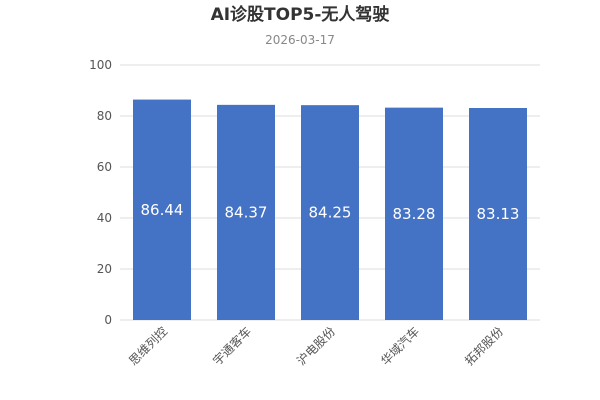  Describe the element at coordinates (300, 40) in the screenshot. I see `chart-subtitle: 2026-03-17` at that location.